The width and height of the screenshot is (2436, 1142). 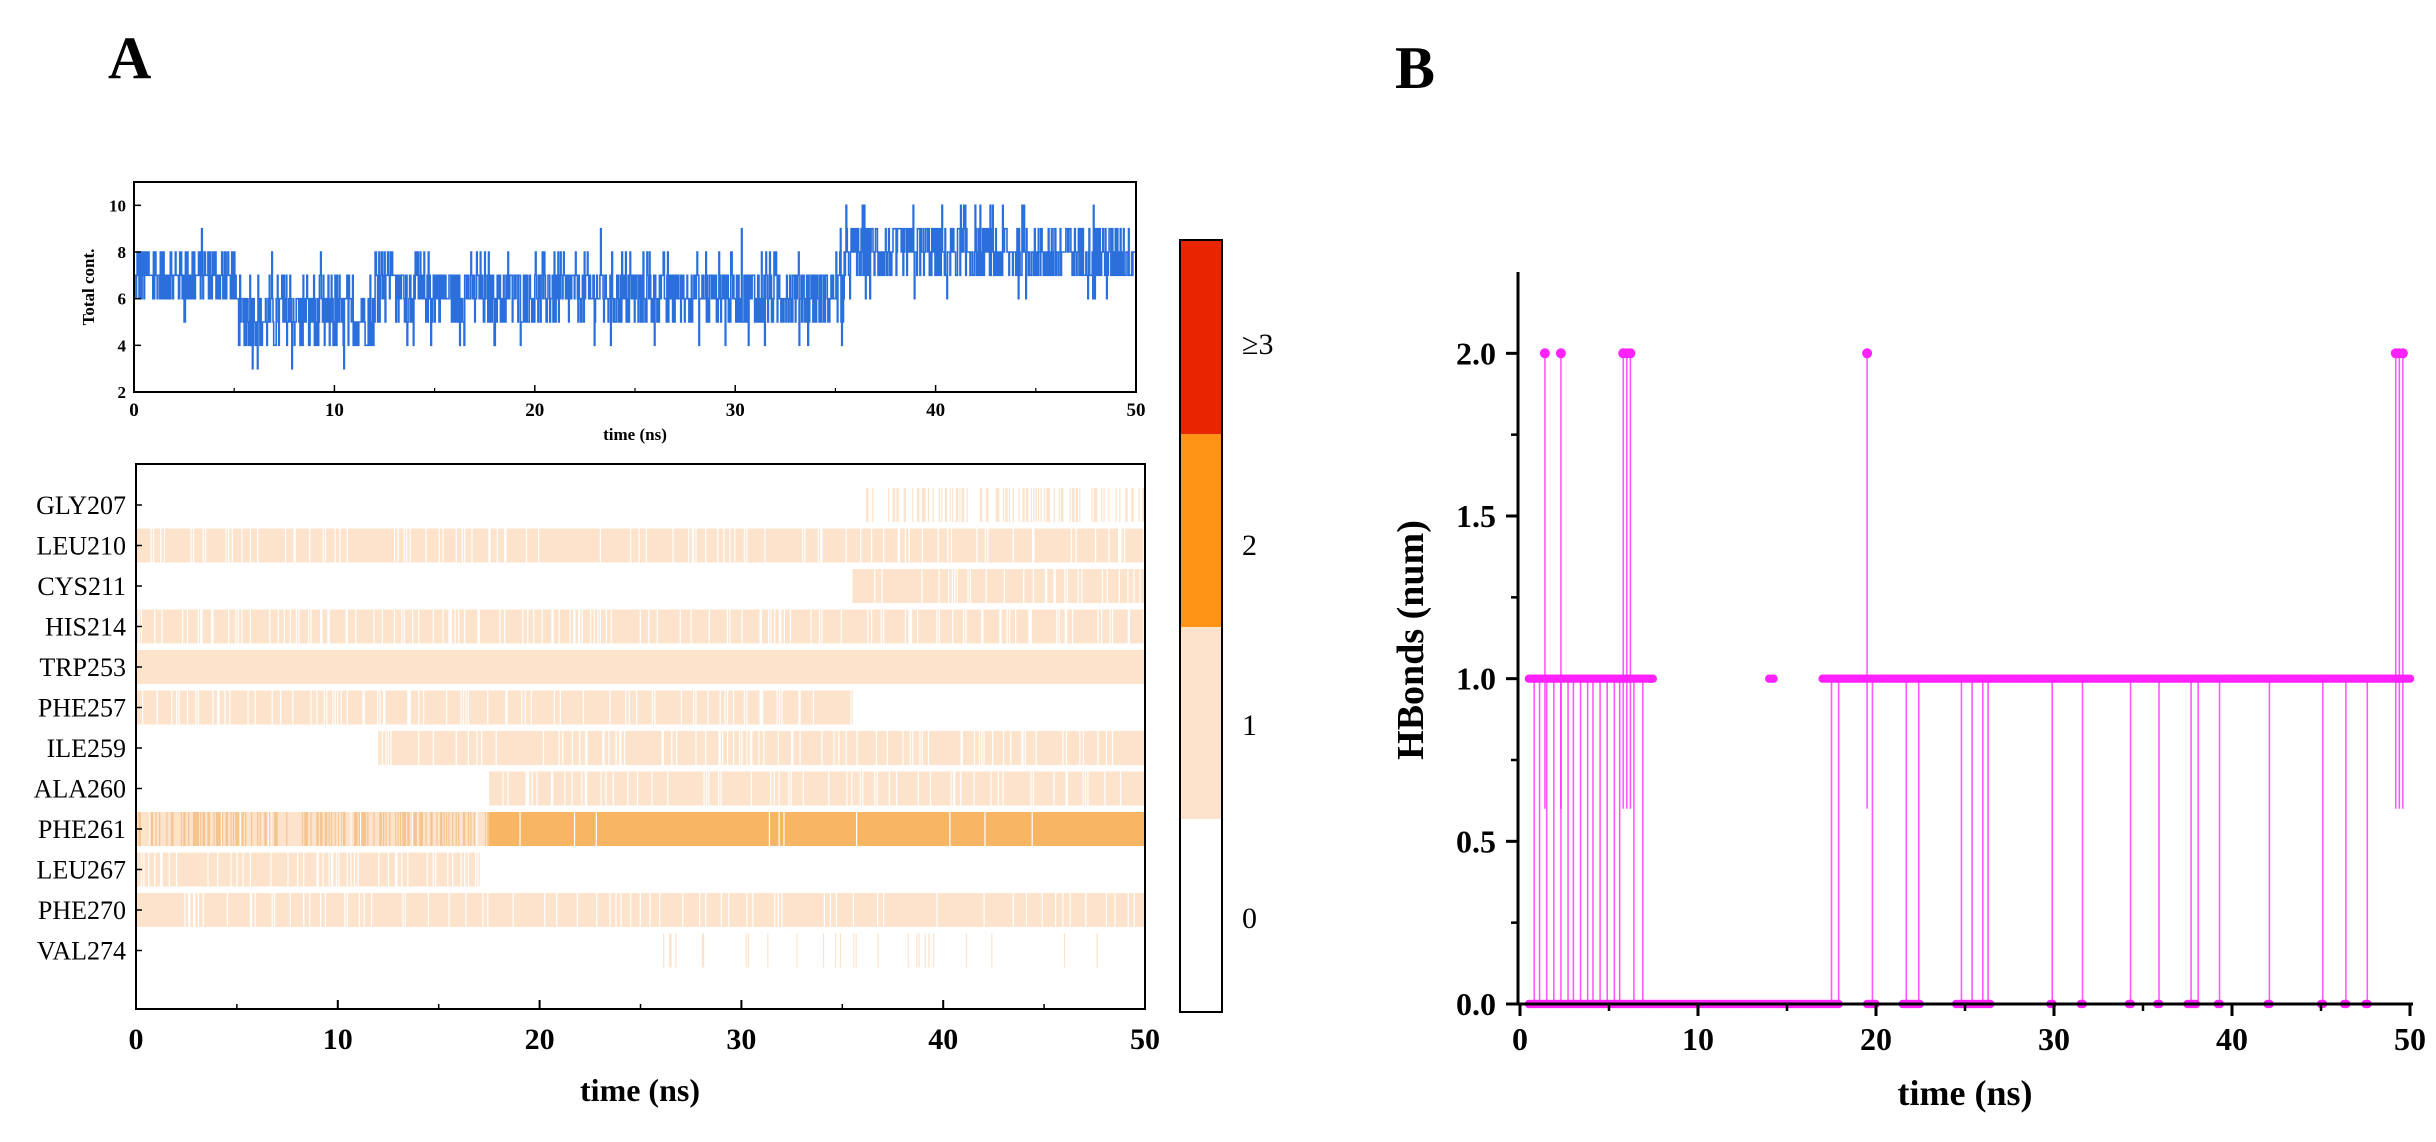 I want to click on contacts-y-axis-label: Total cont., so click(x=88, y=287).